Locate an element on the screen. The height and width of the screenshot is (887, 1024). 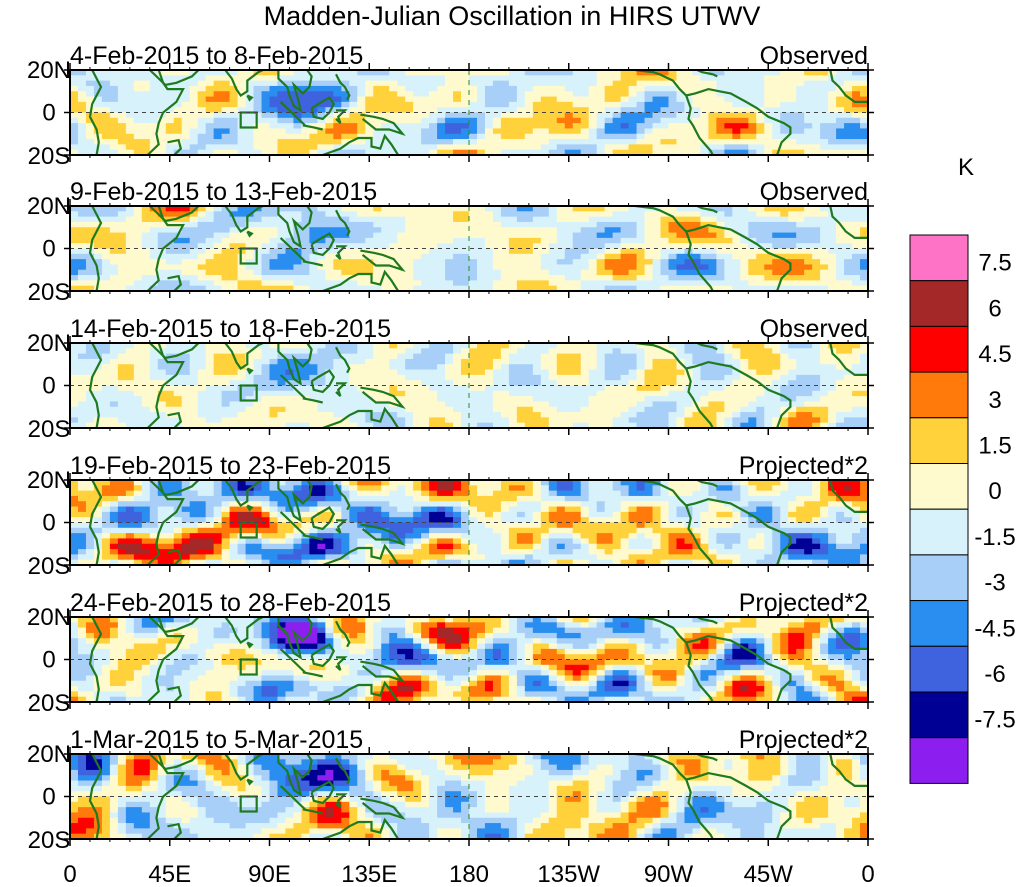
anomaly-field is located at coordinates (469, 796).